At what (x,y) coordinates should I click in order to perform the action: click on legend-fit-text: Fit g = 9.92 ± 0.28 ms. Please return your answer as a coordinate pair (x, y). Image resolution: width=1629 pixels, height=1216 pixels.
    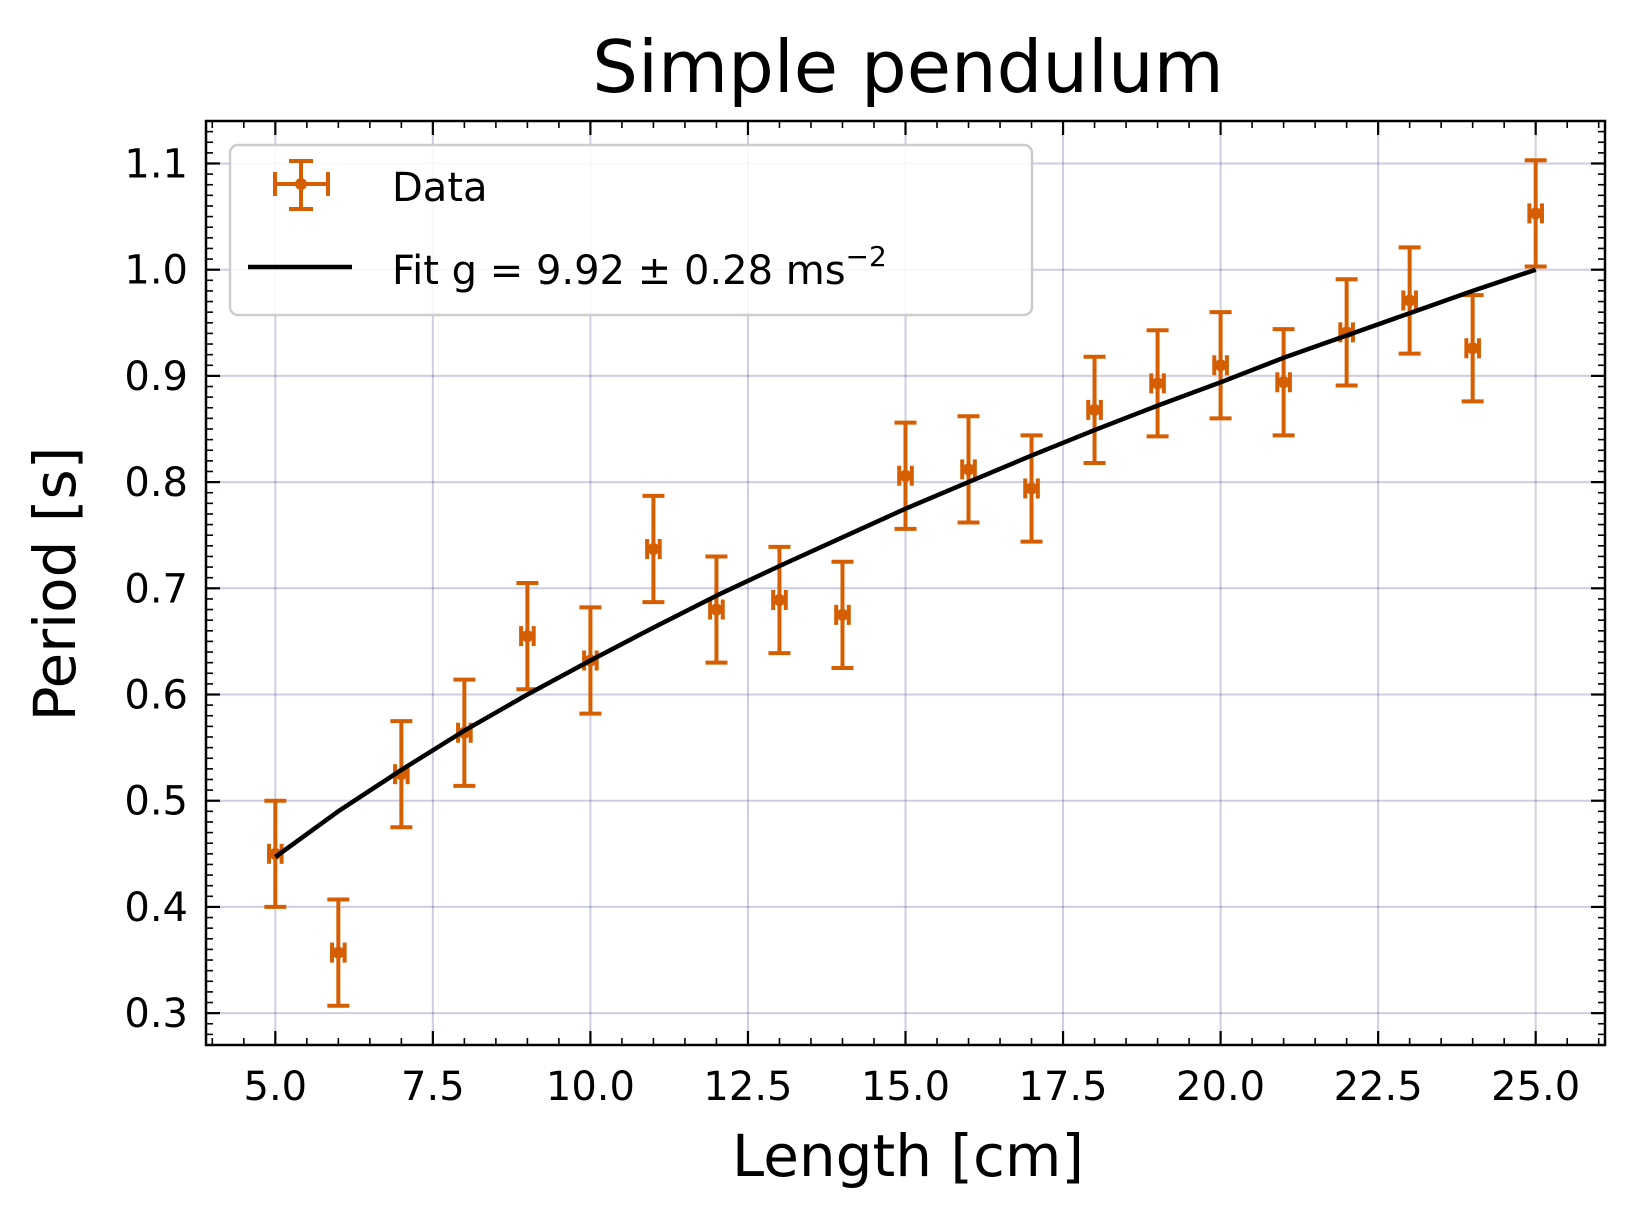
    Looking at the image, I should click on (619, 271).